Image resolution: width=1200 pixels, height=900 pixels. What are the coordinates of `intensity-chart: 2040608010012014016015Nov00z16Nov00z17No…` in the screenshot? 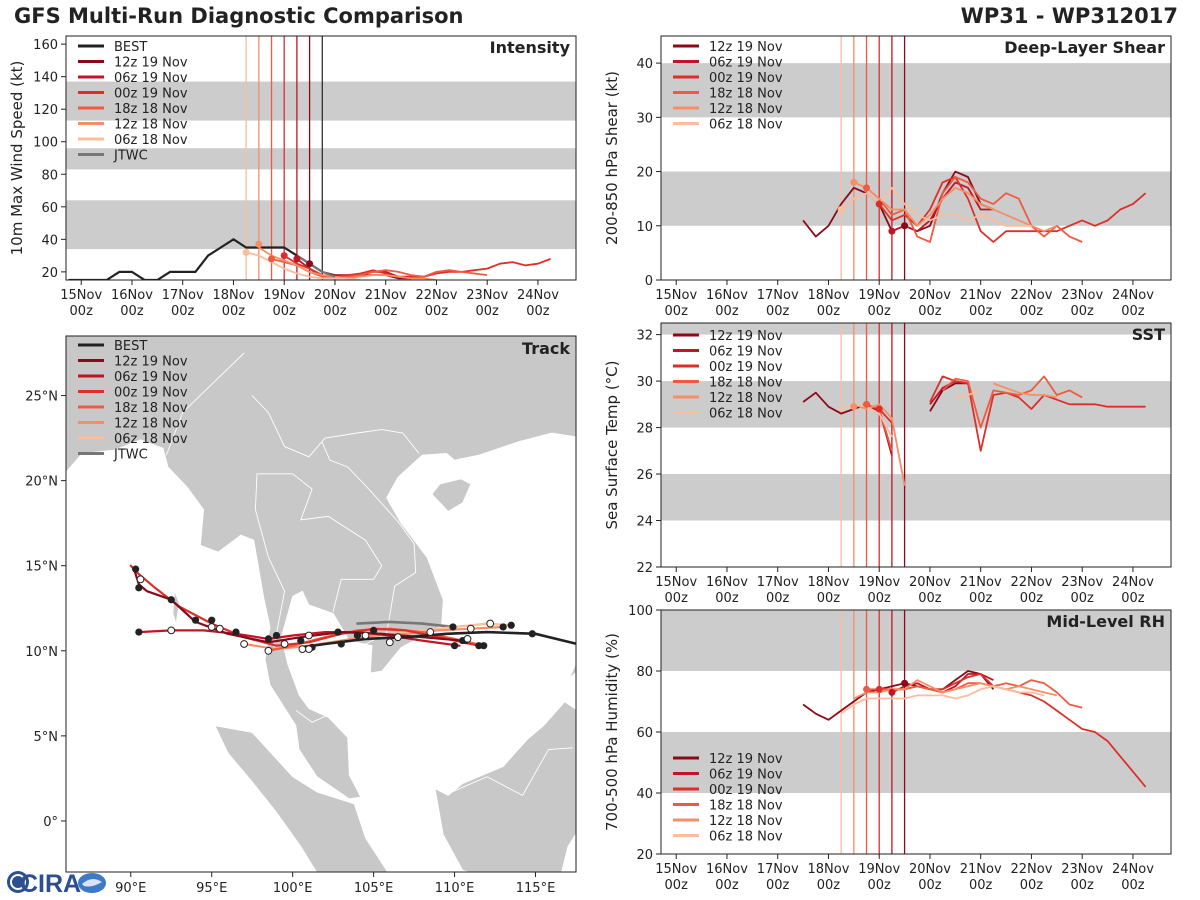 It's located at (292, 177).